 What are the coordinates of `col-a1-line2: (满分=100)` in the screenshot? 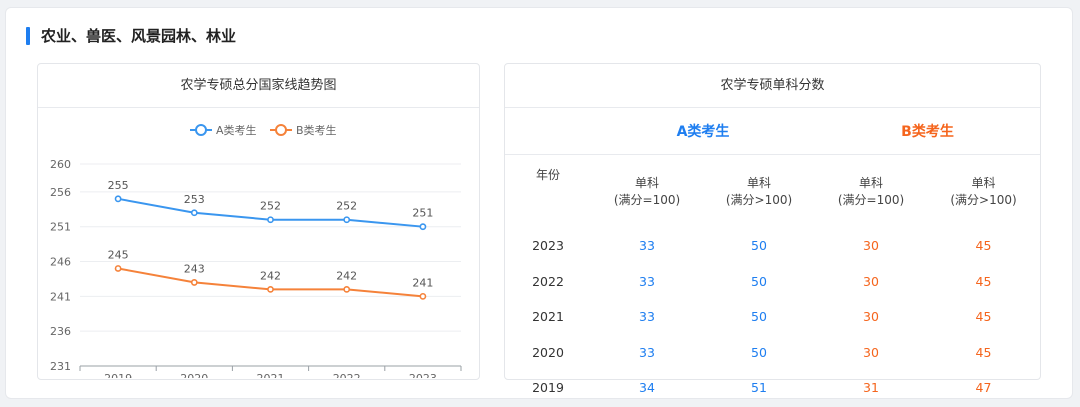 It's located at (647, 199).